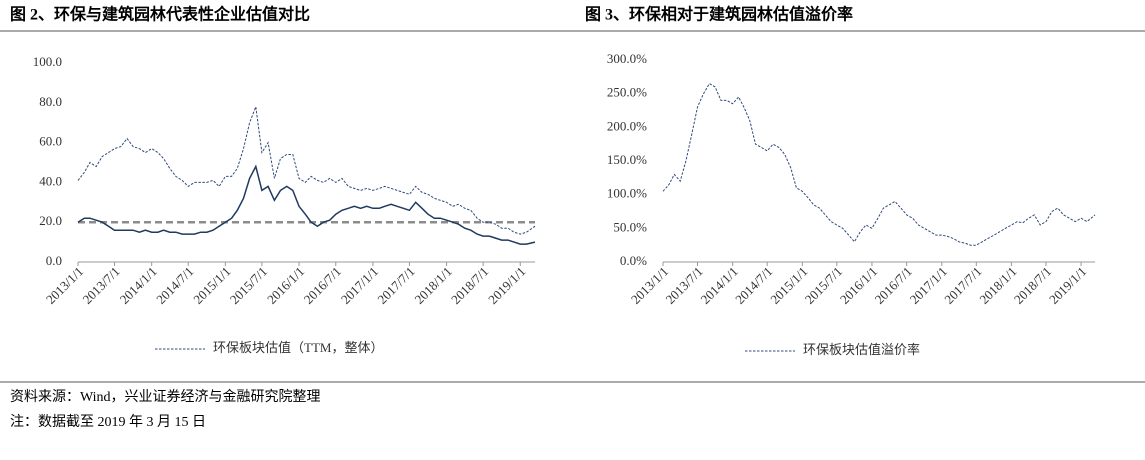  I want to click on y-tick-label: 100.0%, so click(627, 193).